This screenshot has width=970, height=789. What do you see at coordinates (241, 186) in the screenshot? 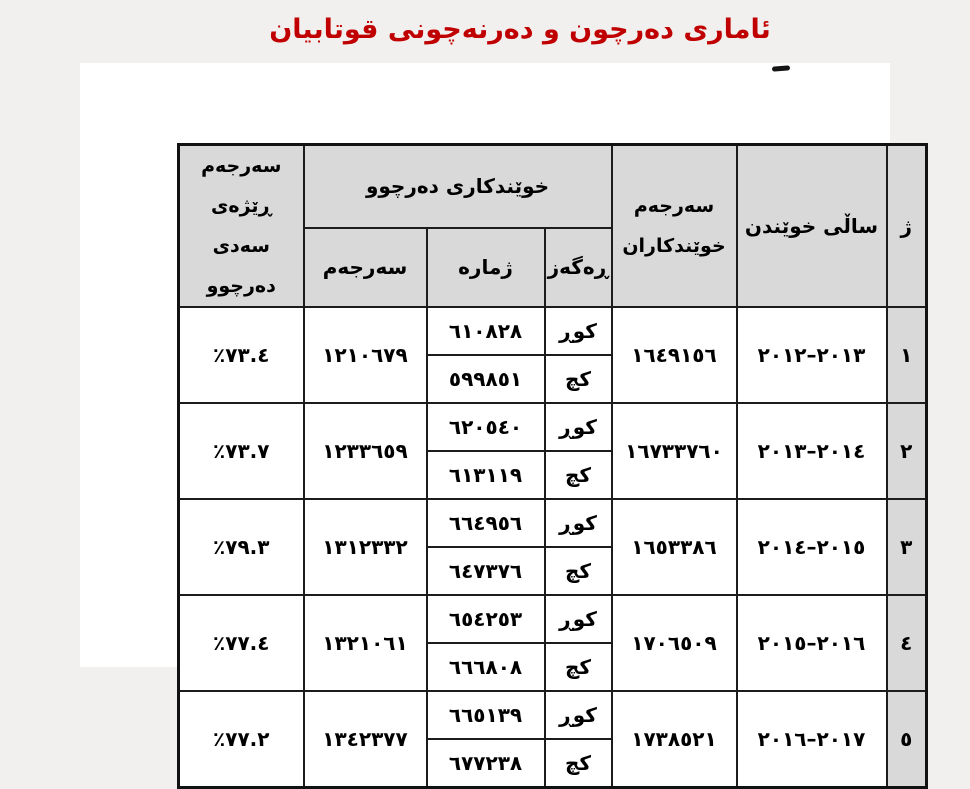
I see `header-passed-percentage-line1: سەرجەم ڕێژەی` at bounding box center [241, 186].